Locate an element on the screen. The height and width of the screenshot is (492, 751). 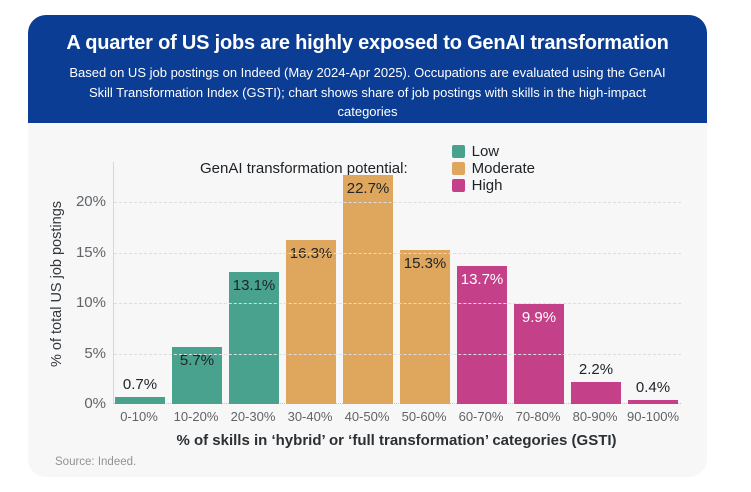
bar-slot-10-20%: 5.7% is located at coordinates (197, 283).